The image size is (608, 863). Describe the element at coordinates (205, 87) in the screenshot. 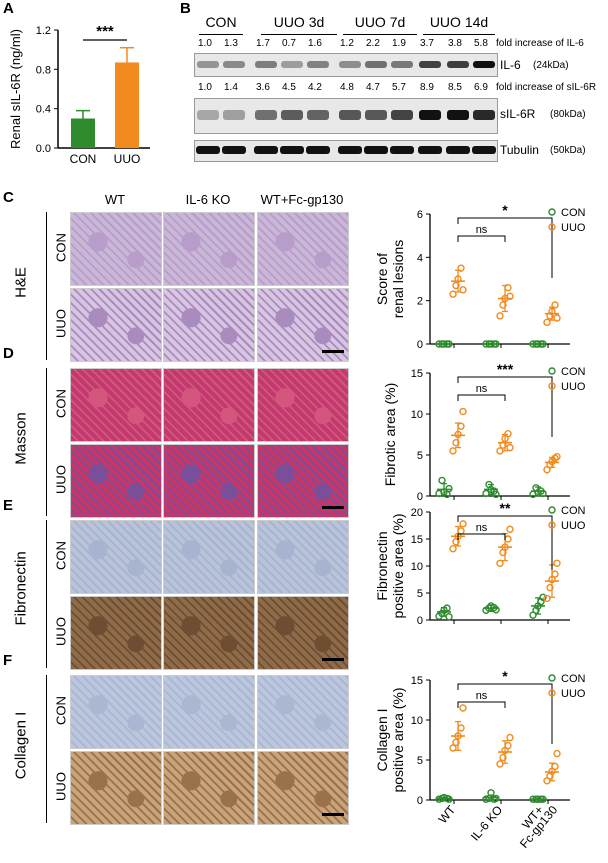

I see `sil6r-fold-value: 1.0` at that location.